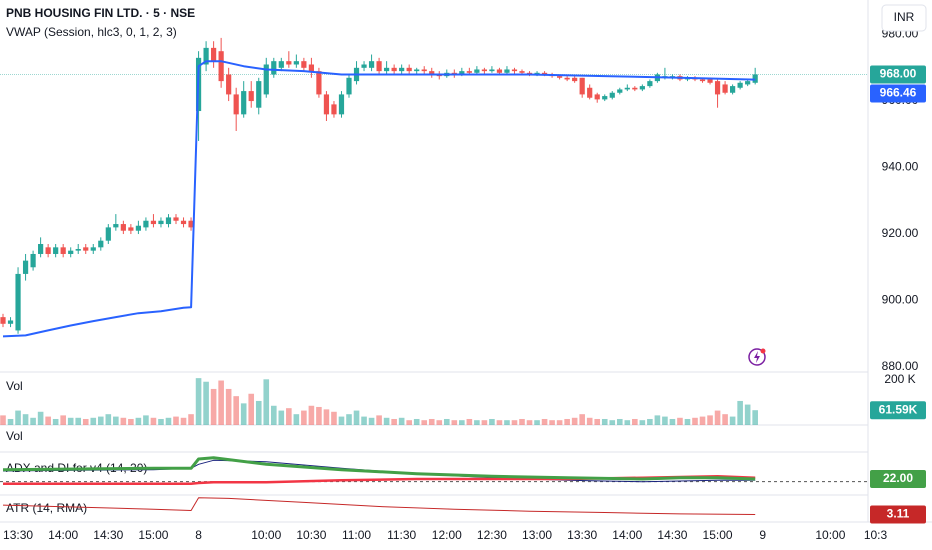 The image size is (932, 550). I want to click on x-tick-label: 14:30, so click(672, 535).